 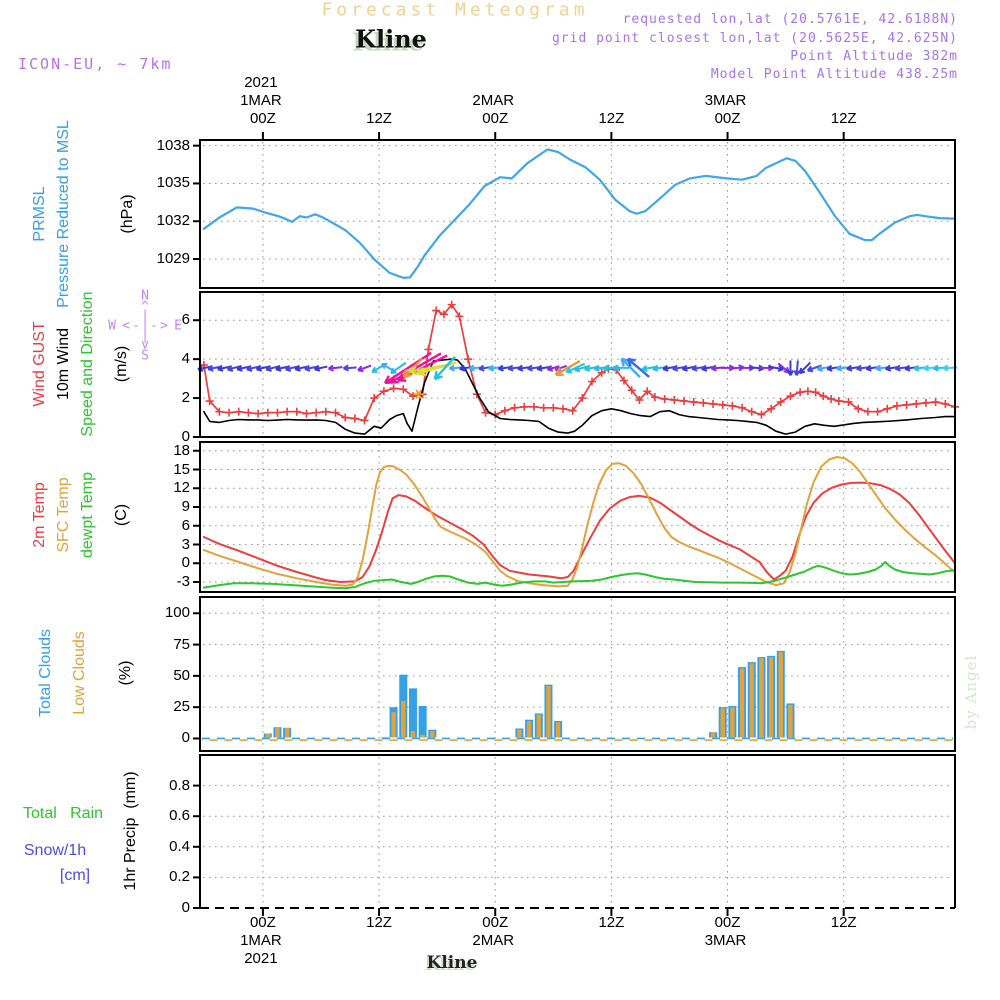 I want to click on panel-label-precip: Total Rain, so click(x=63, y=813).